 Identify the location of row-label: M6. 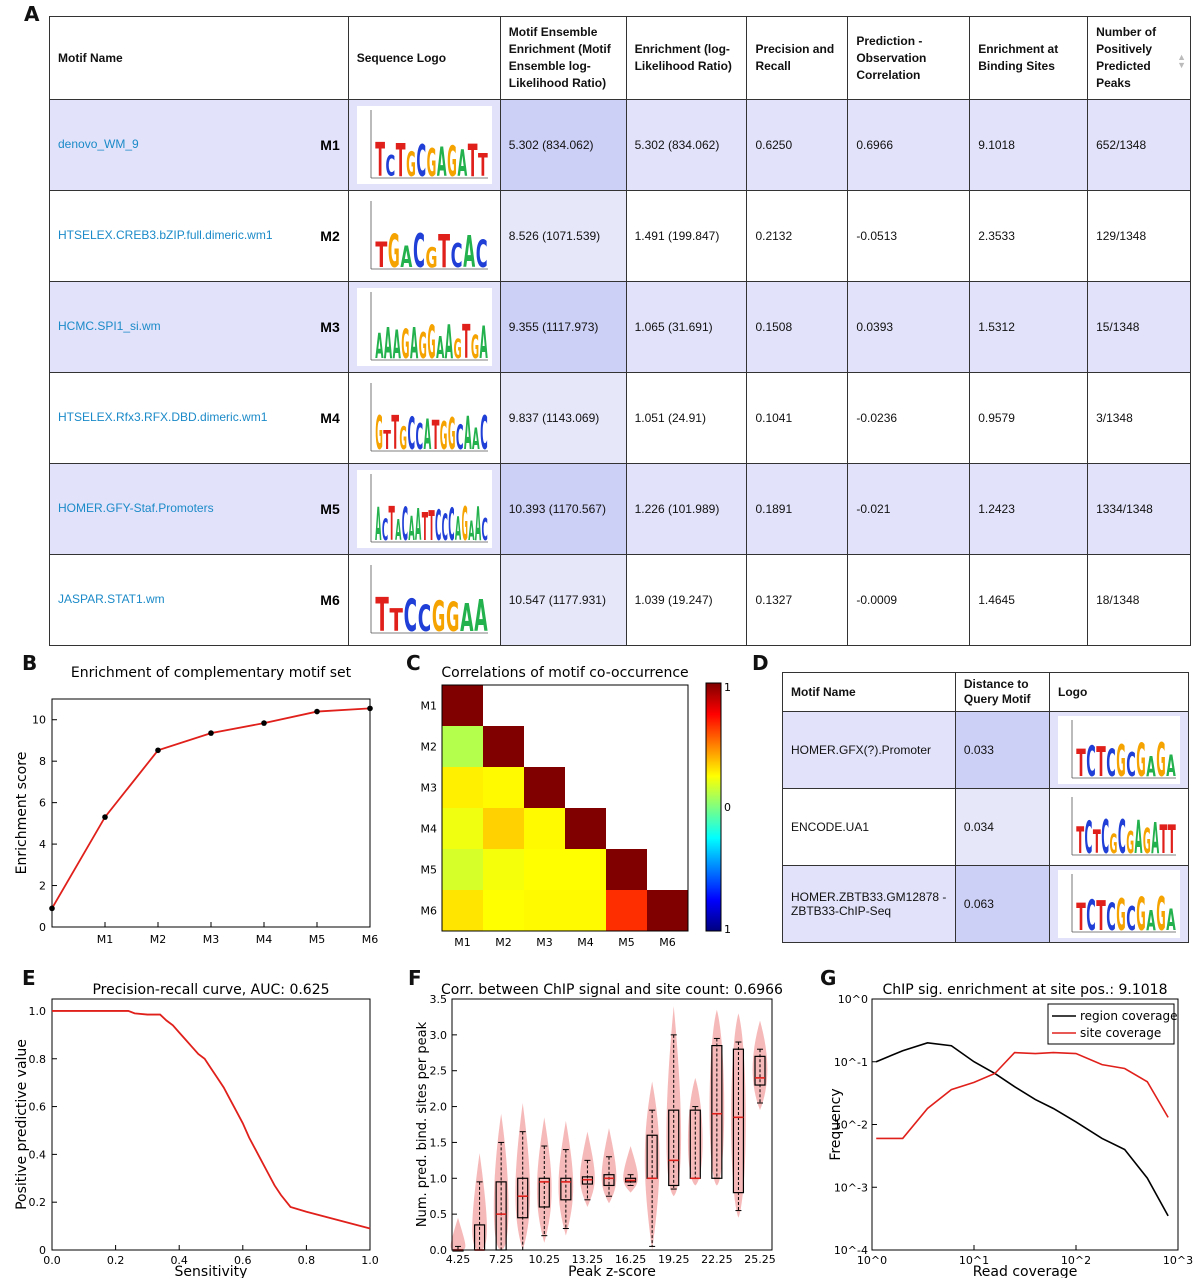
(429, 911).